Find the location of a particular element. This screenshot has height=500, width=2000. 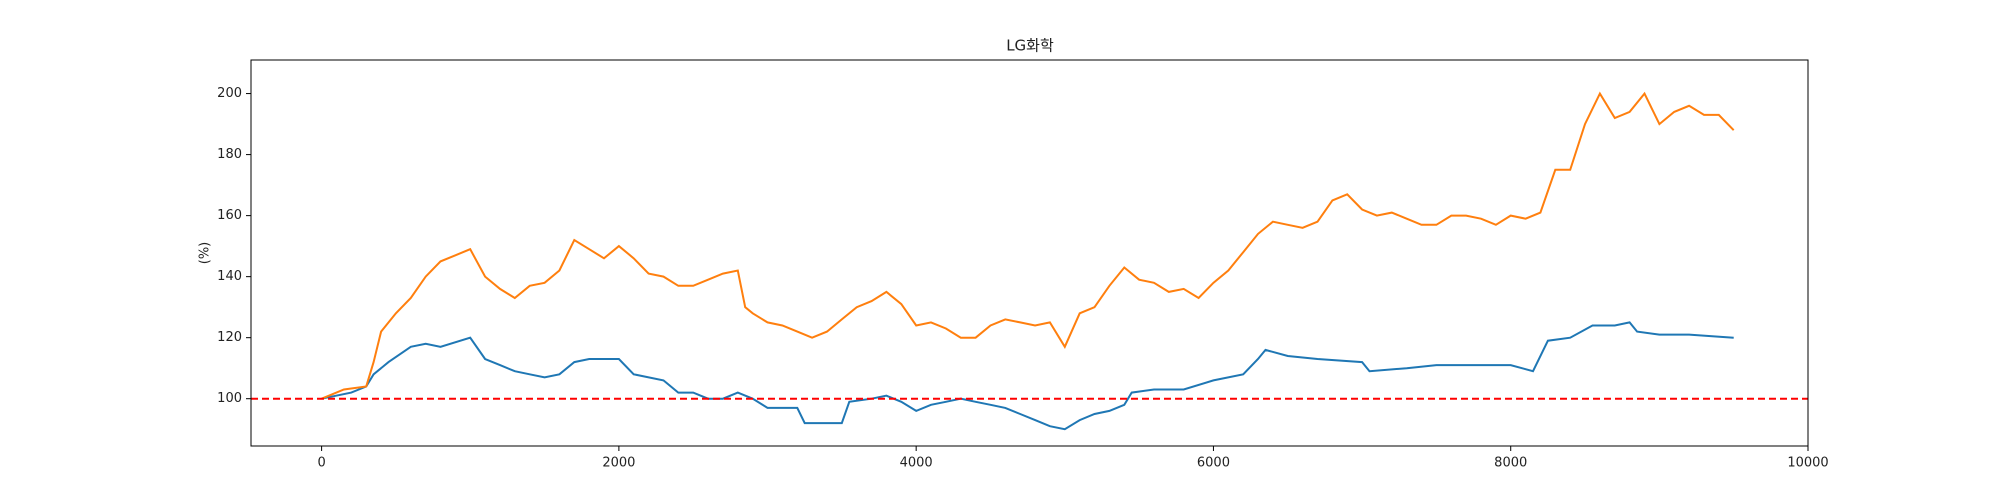

y-tick-label: 180 is located at coordinates (229, 154).